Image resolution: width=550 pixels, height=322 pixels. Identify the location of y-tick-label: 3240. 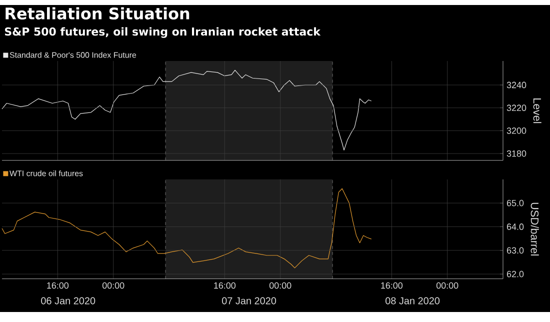
(516, 85).